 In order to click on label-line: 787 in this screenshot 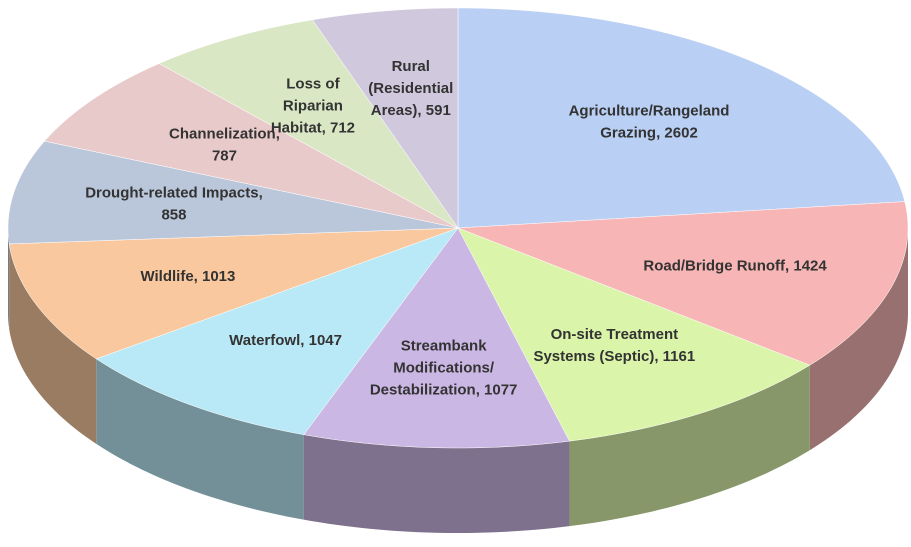, I will do `click(224, 156)`.